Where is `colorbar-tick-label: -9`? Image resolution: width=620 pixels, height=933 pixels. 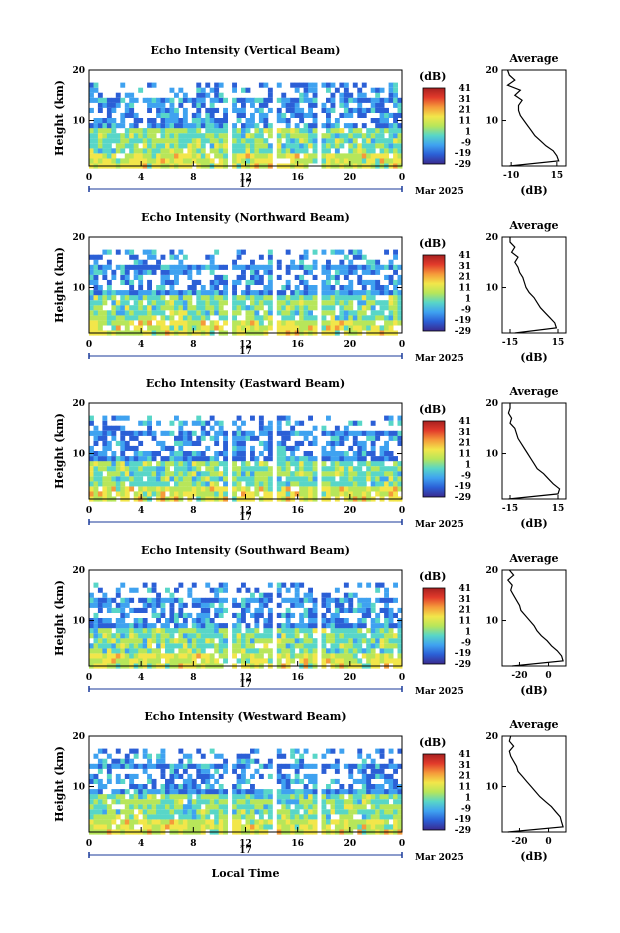 colorbar-tick-label: -9 is located at coordinates (466, 476).